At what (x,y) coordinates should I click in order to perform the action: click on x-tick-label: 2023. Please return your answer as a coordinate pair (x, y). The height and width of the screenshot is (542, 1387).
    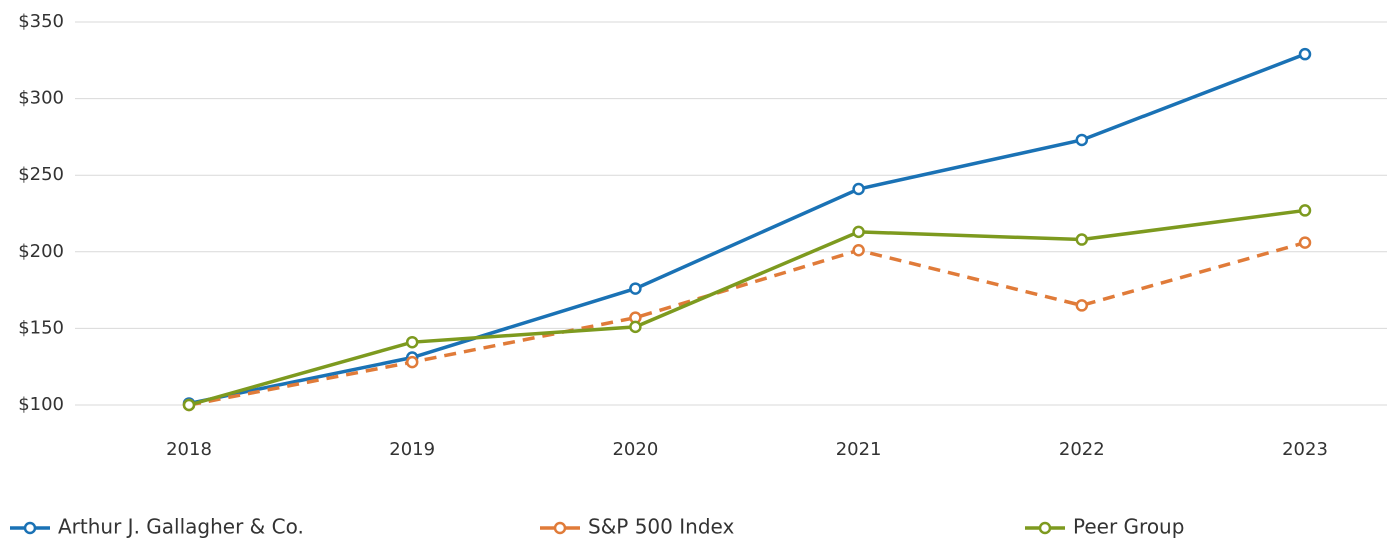
    Looking at the image, I should click on (1305, 449).